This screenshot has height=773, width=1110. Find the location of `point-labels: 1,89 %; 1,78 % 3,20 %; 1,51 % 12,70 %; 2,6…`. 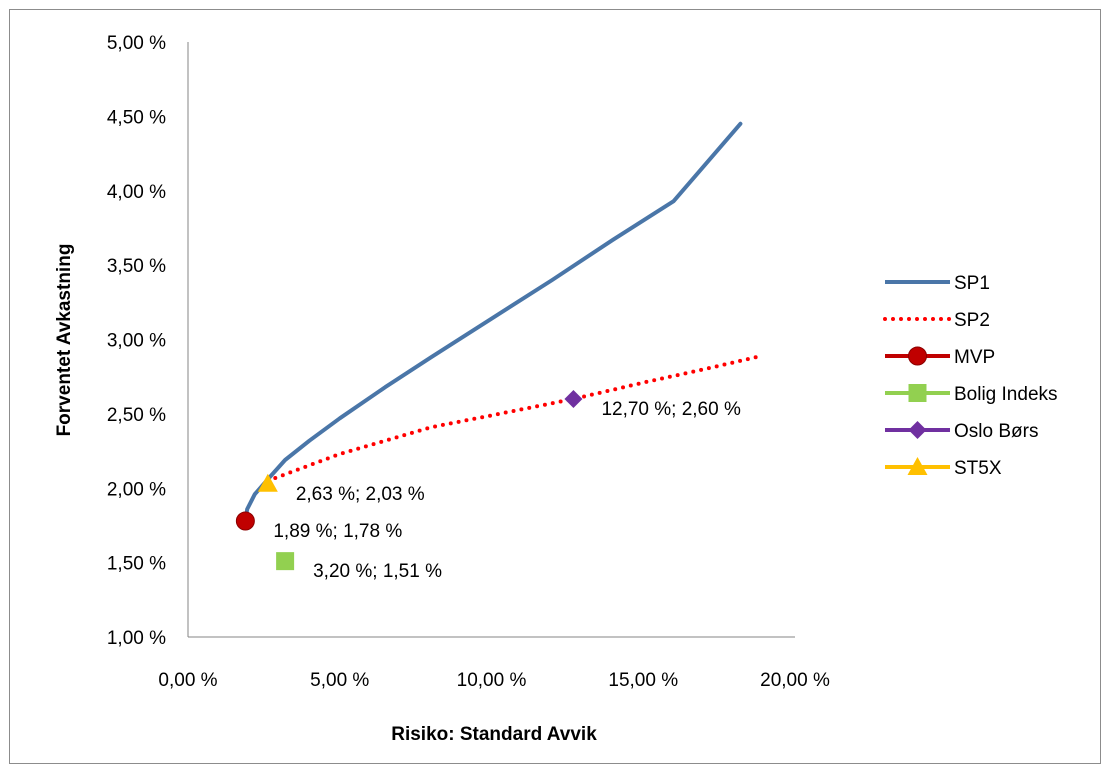

point-labels: 1,89 %; 1,78 % 3,20 %; 1,51 % 12,70 %; 2,6… is located at coordinates (507, 490).